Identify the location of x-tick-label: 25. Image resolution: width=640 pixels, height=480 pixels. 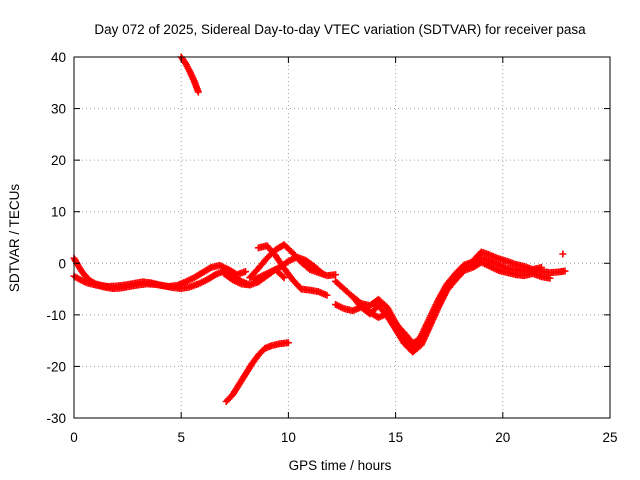
(609, 437).